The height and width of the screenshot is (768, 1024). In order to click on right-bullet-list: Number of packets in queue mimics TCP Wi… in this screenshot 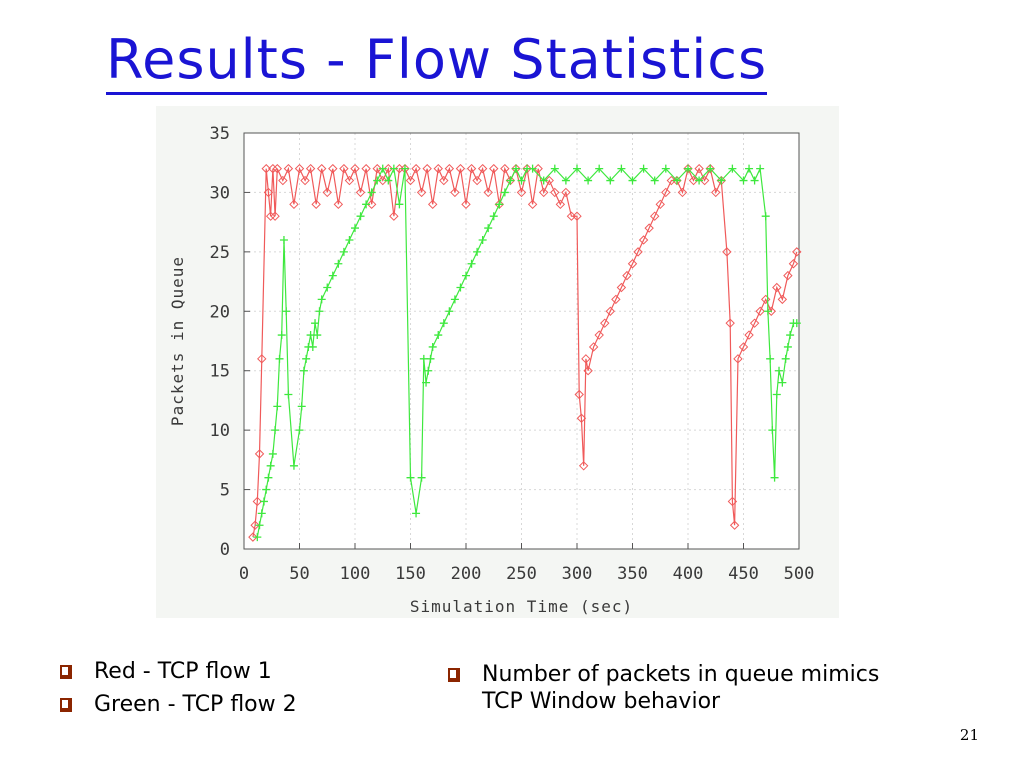, I will do `click(668, 691)`.